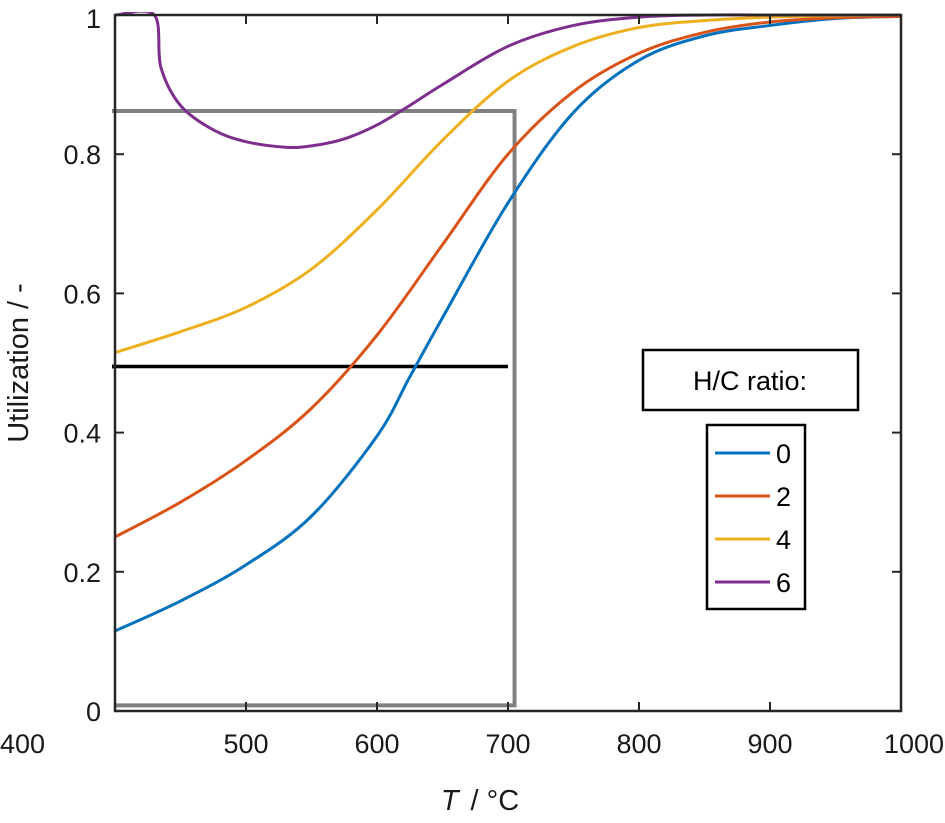 The image size is (945, 823). Describe the element at coordinates (93, 19) in the screenshot. I see `y-tick-label: 1` at that location.